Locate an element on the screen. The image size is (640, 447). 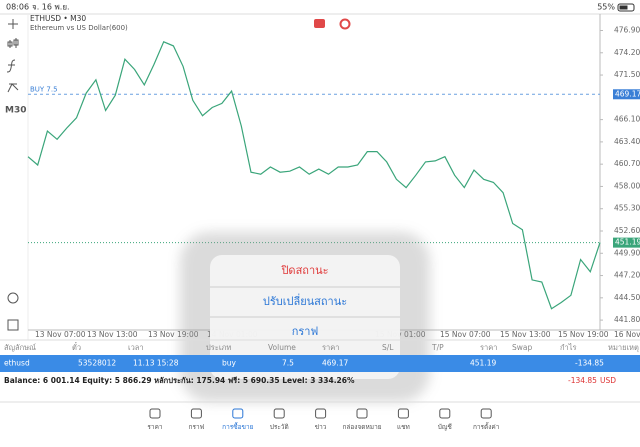
buy-price-box is located at coordinates (626, 94).